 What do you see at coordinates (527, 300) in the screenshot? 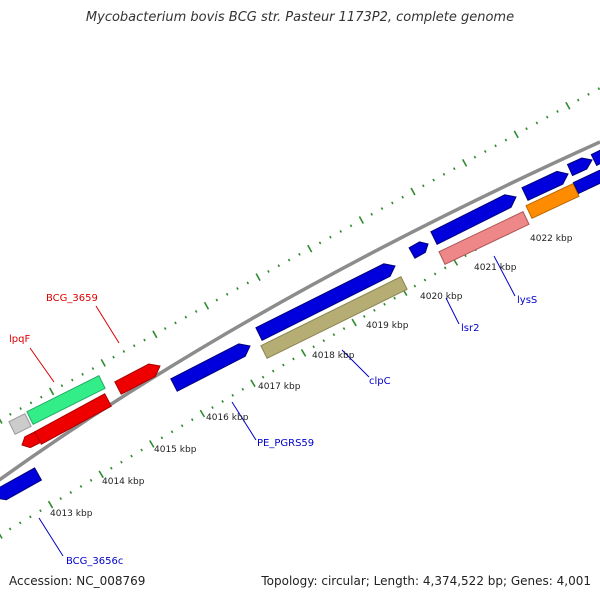
I see `gene-label-lyss: lysS` at bounding box center [527, 300].